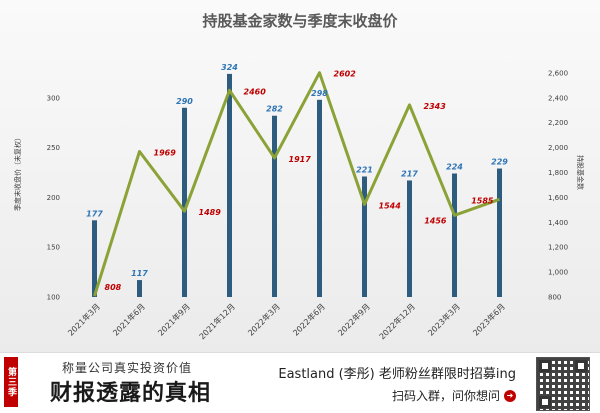  I want to click on y-tick-left: 200, so click(53, 198).